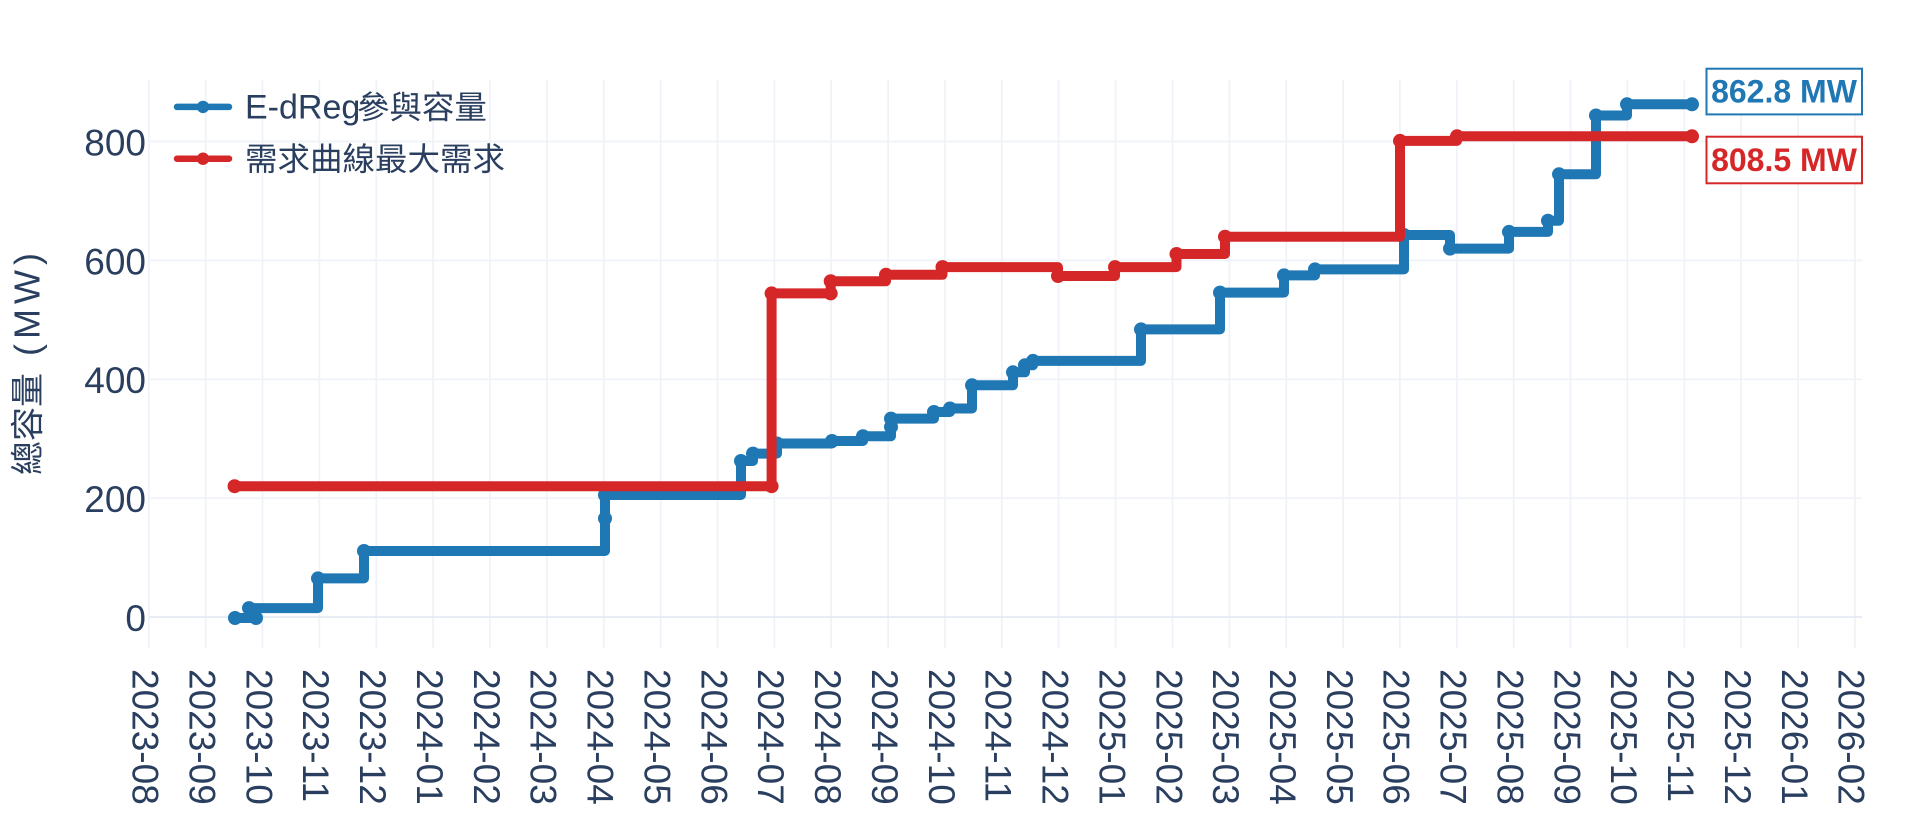  I want to click on svg-text: 2024-07, so click(770, 737).